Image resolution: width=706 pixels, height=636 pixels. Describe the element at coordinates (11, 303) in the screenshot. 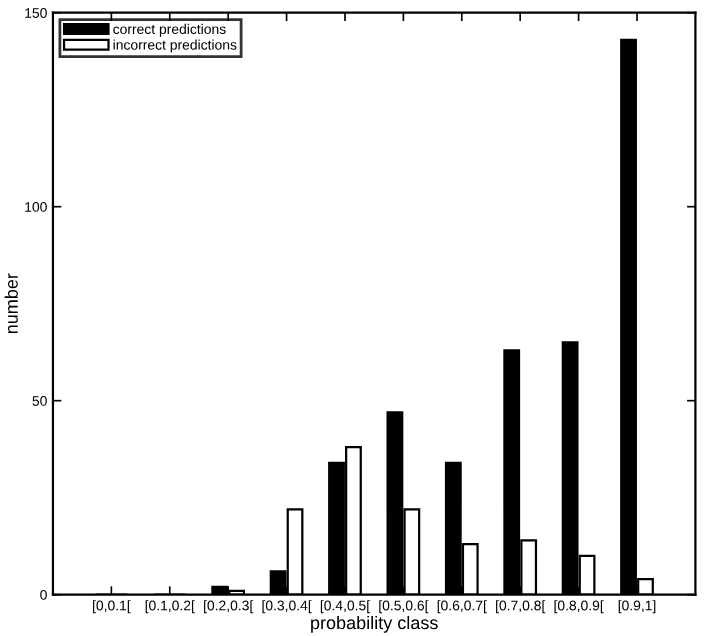

I see `y-axis-title: number` at that location.